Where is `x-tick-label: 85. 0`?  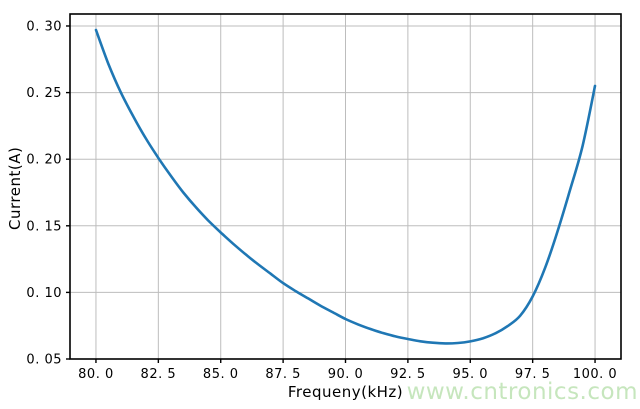 x-tick-label: 85. 0 is located at coordinates (221, 374).